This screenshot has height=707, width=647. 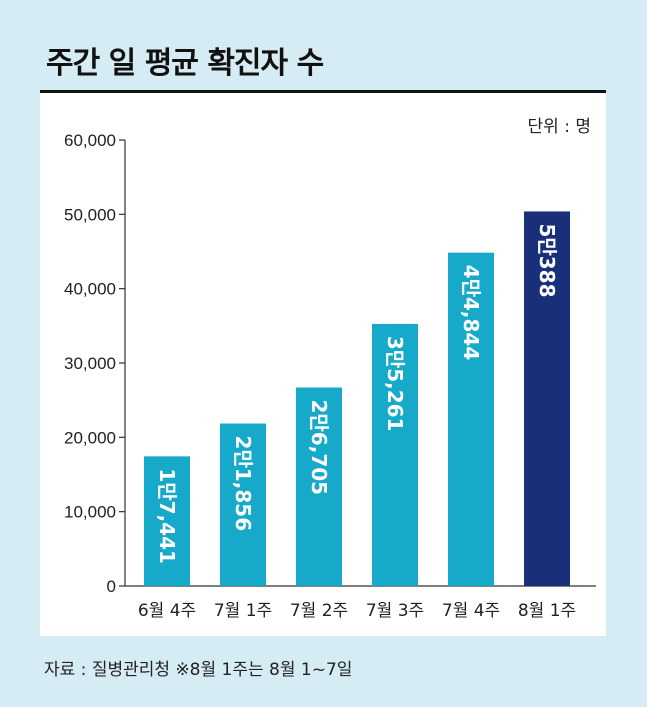 What do you see at coordinates (319, 447) in the screenshot?
I see `bar-data-label: 2만6,705` at bounding box center [319, 447].